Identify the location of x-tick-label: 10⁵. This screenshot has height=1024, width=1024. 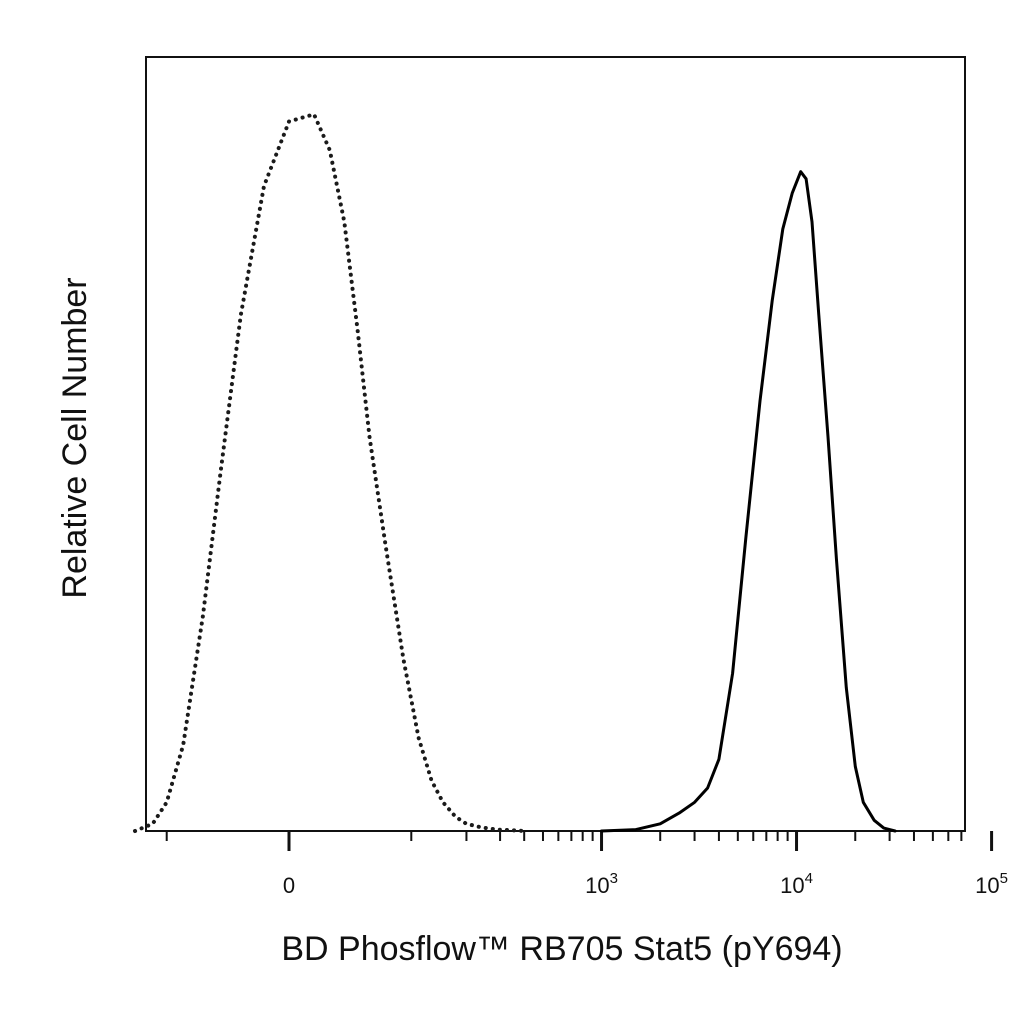
(991, 884).